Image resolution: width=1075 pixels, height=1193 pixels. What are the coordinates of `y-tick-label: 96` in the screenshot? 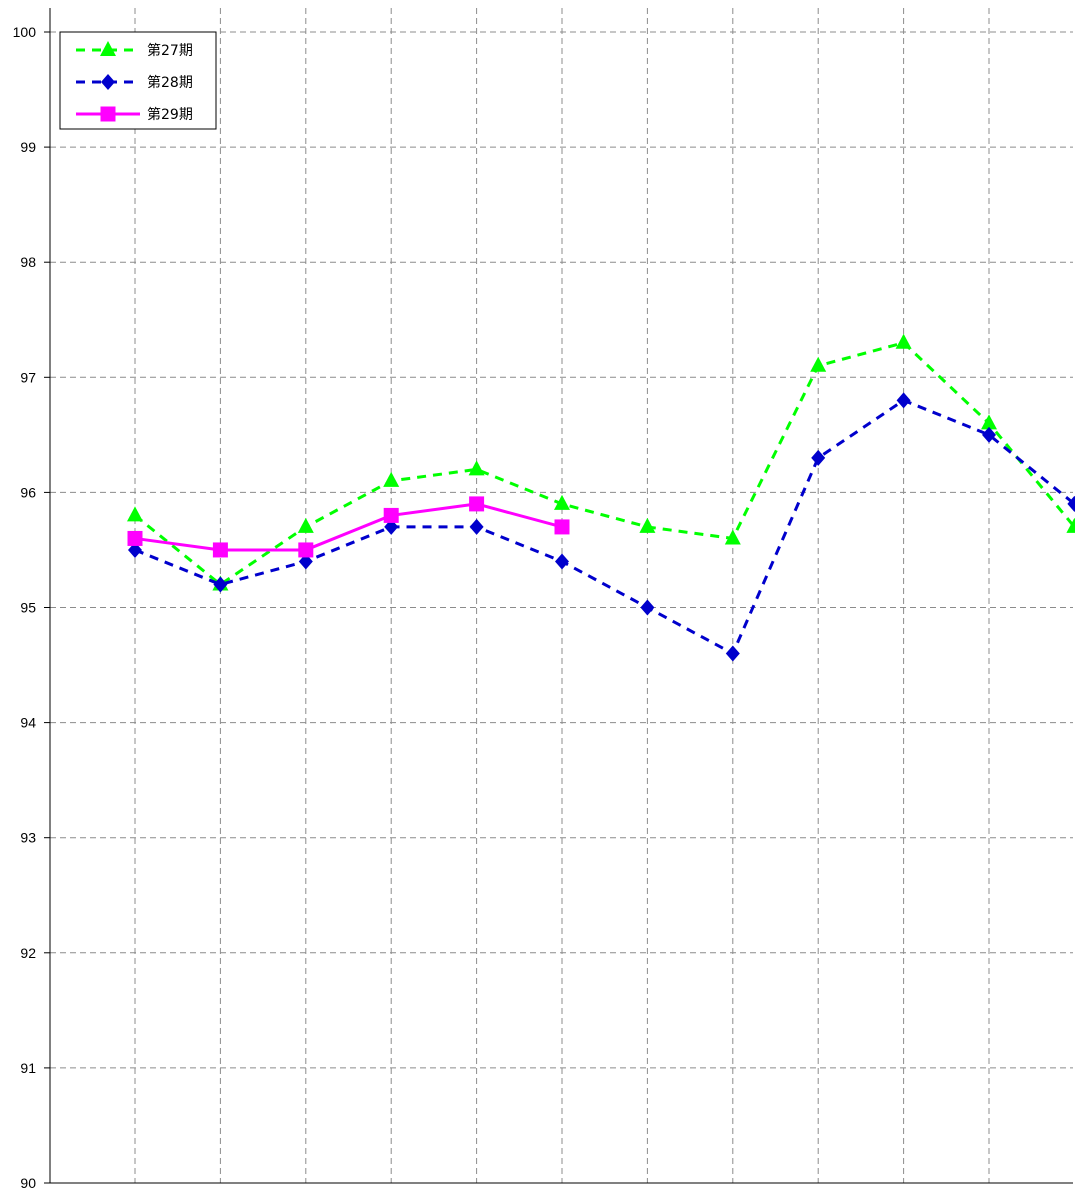 It's located at (28, 492).